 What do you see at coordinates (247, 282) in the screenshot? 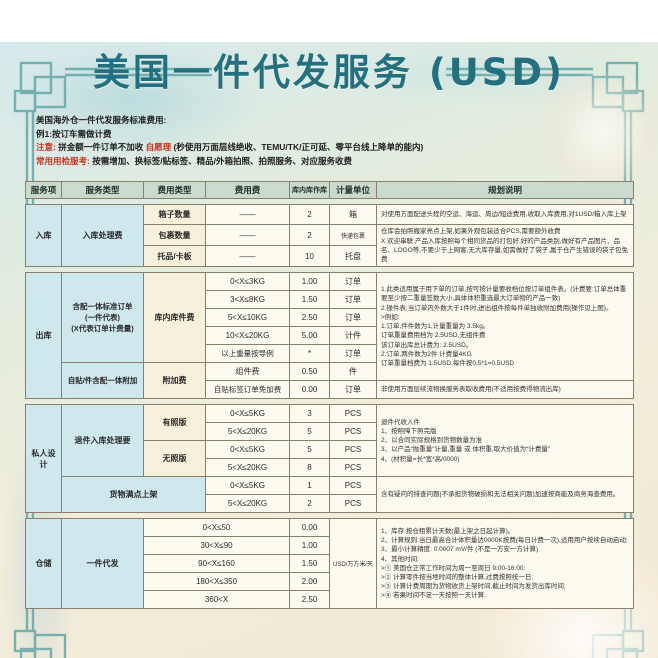
I see `range-cell: 0<X≤3KG` at bounding box center [247, 282].